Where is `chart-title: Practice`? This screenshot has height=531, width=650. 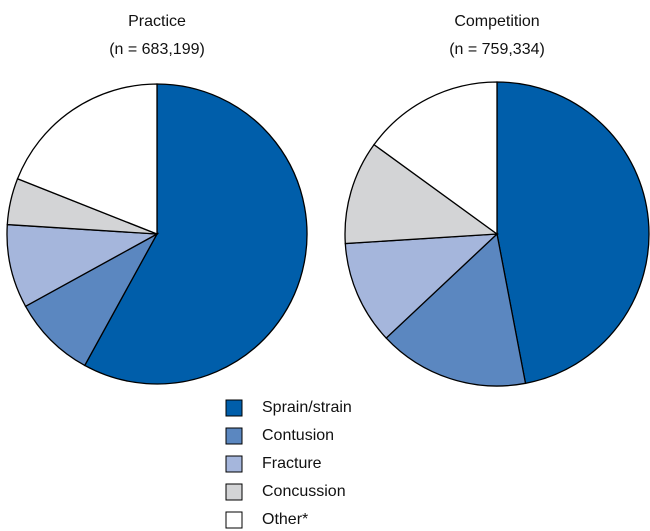
chart-title: Practice is located at coordinates (157, 21).